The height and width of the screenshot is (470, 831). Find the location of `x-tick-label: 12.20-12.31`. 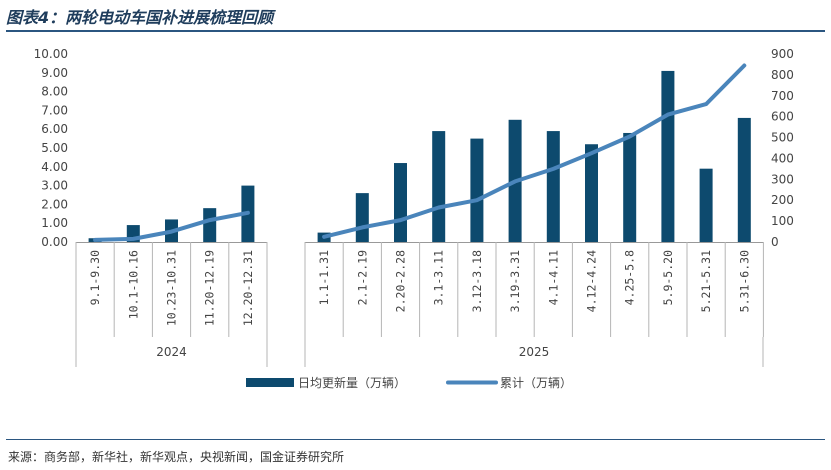

x-tick-label: 12.20-12.31 is located at coordinates (248, 288).